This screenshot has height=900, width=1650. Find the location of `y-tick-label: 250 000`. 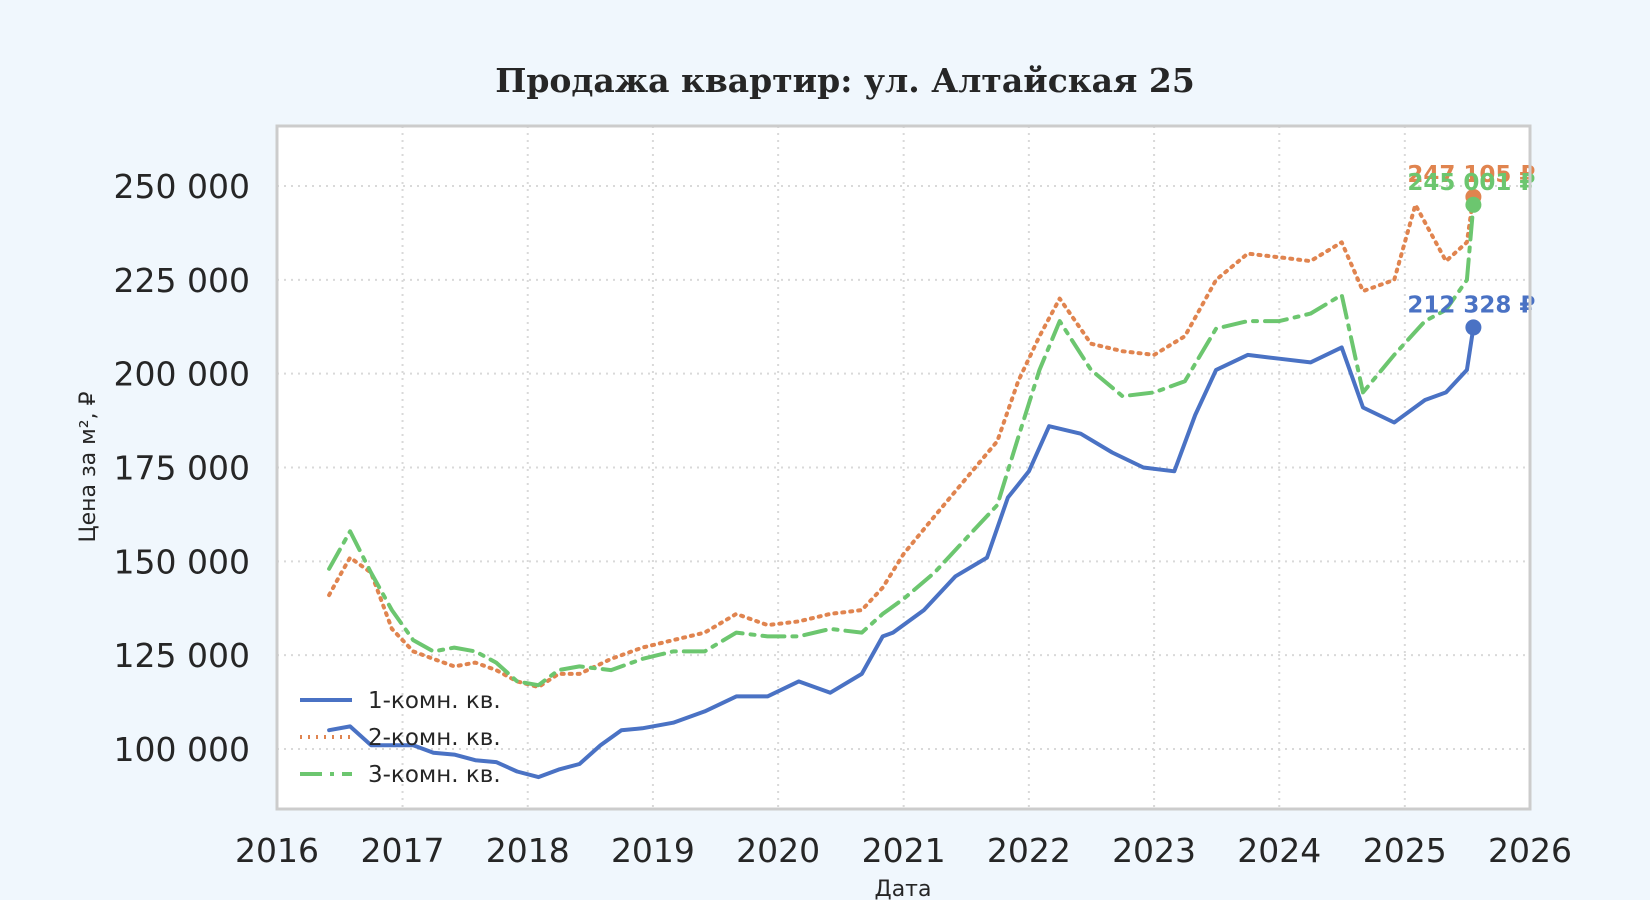

y-tick-label: 250 000 is located at coordinates (182, 186).